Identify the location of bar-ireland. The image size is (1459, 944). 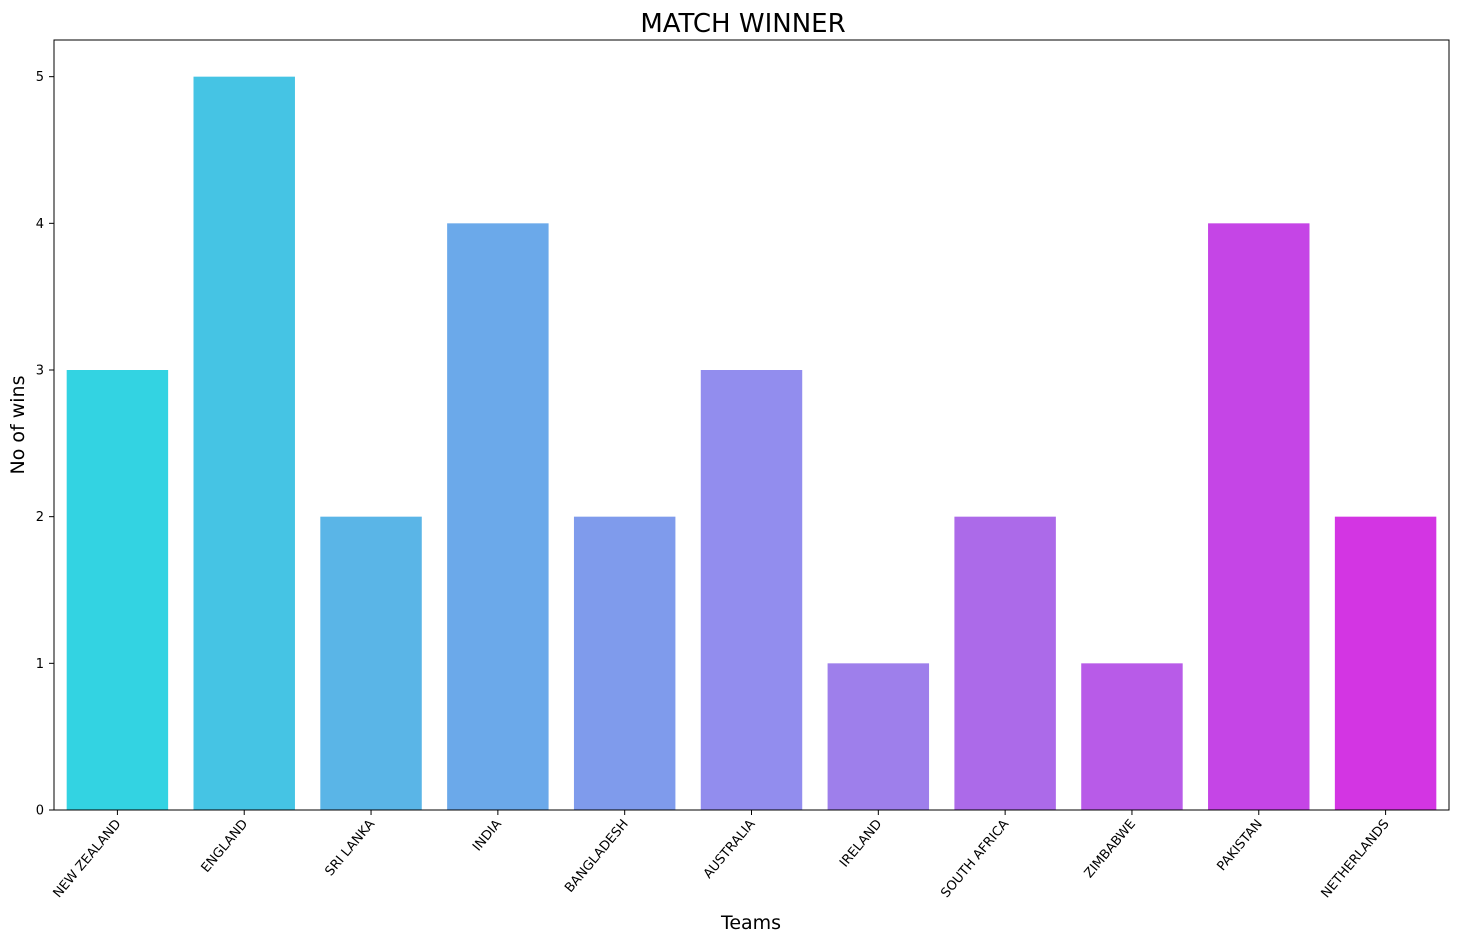
(878, 736).